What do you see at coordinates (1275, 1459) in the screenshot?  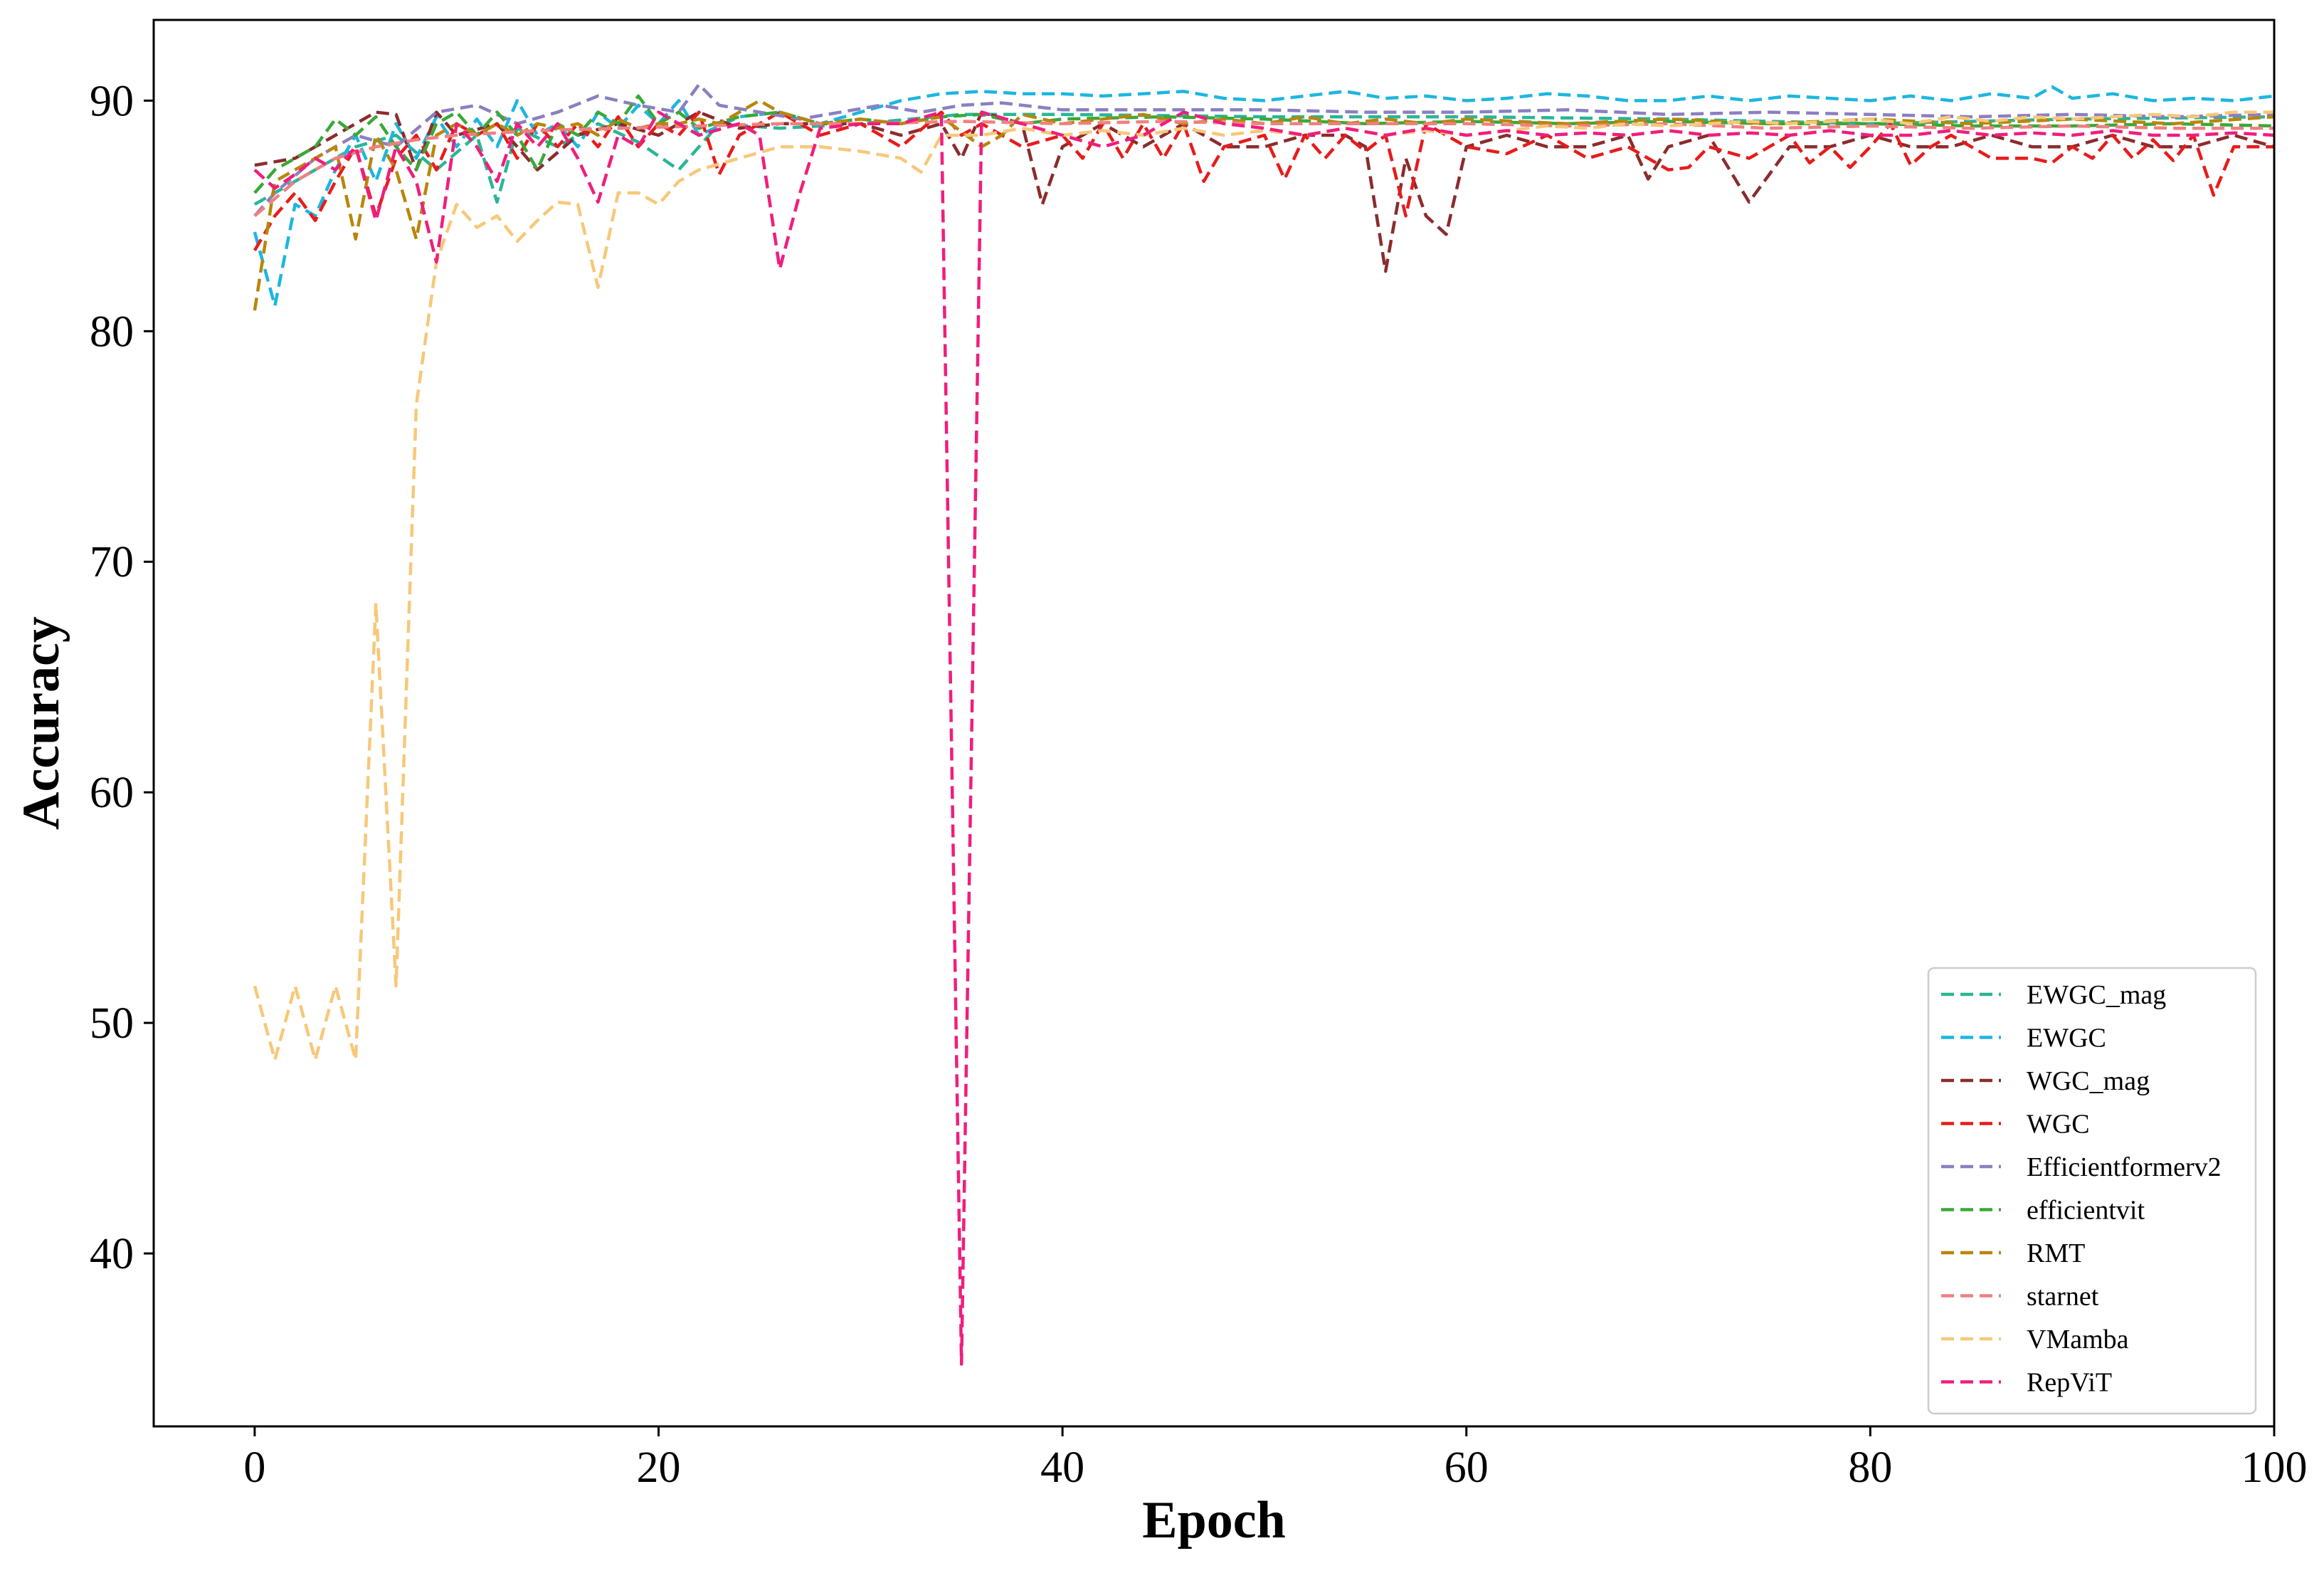 I see `x-axis: 0 20 40 60 80 100` at bounding box center [1275, 1459].